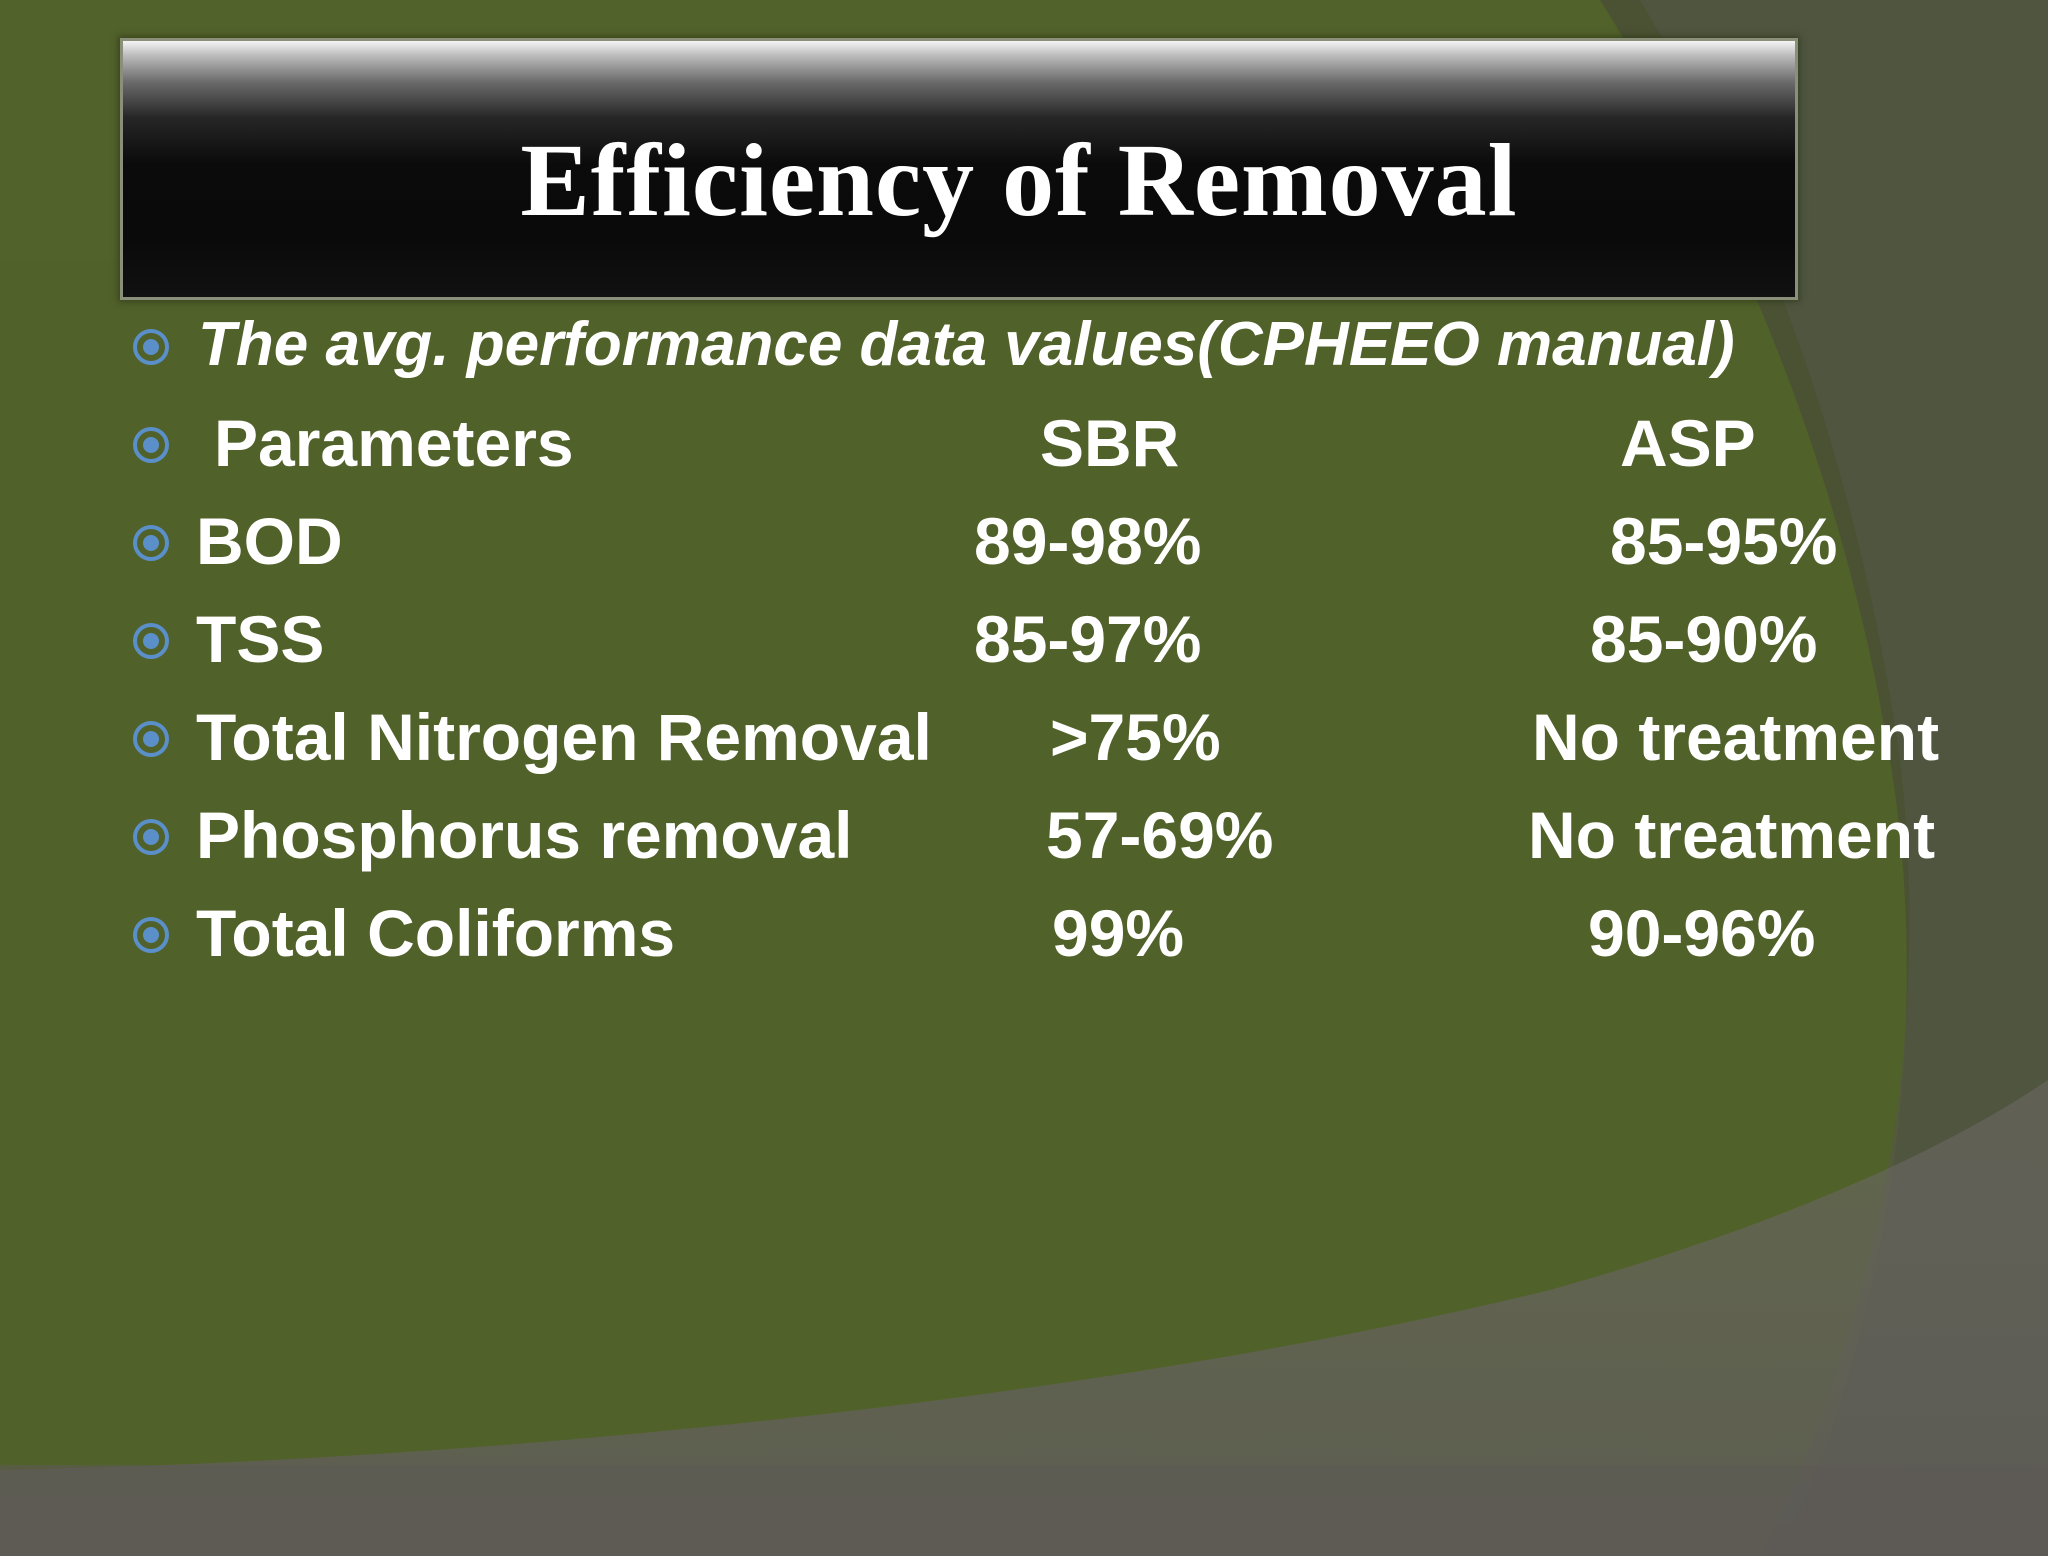  Describe the element at coordinates (1724, 541) in the screenshot. I see `row-asp-value: 85-95%` at that location.